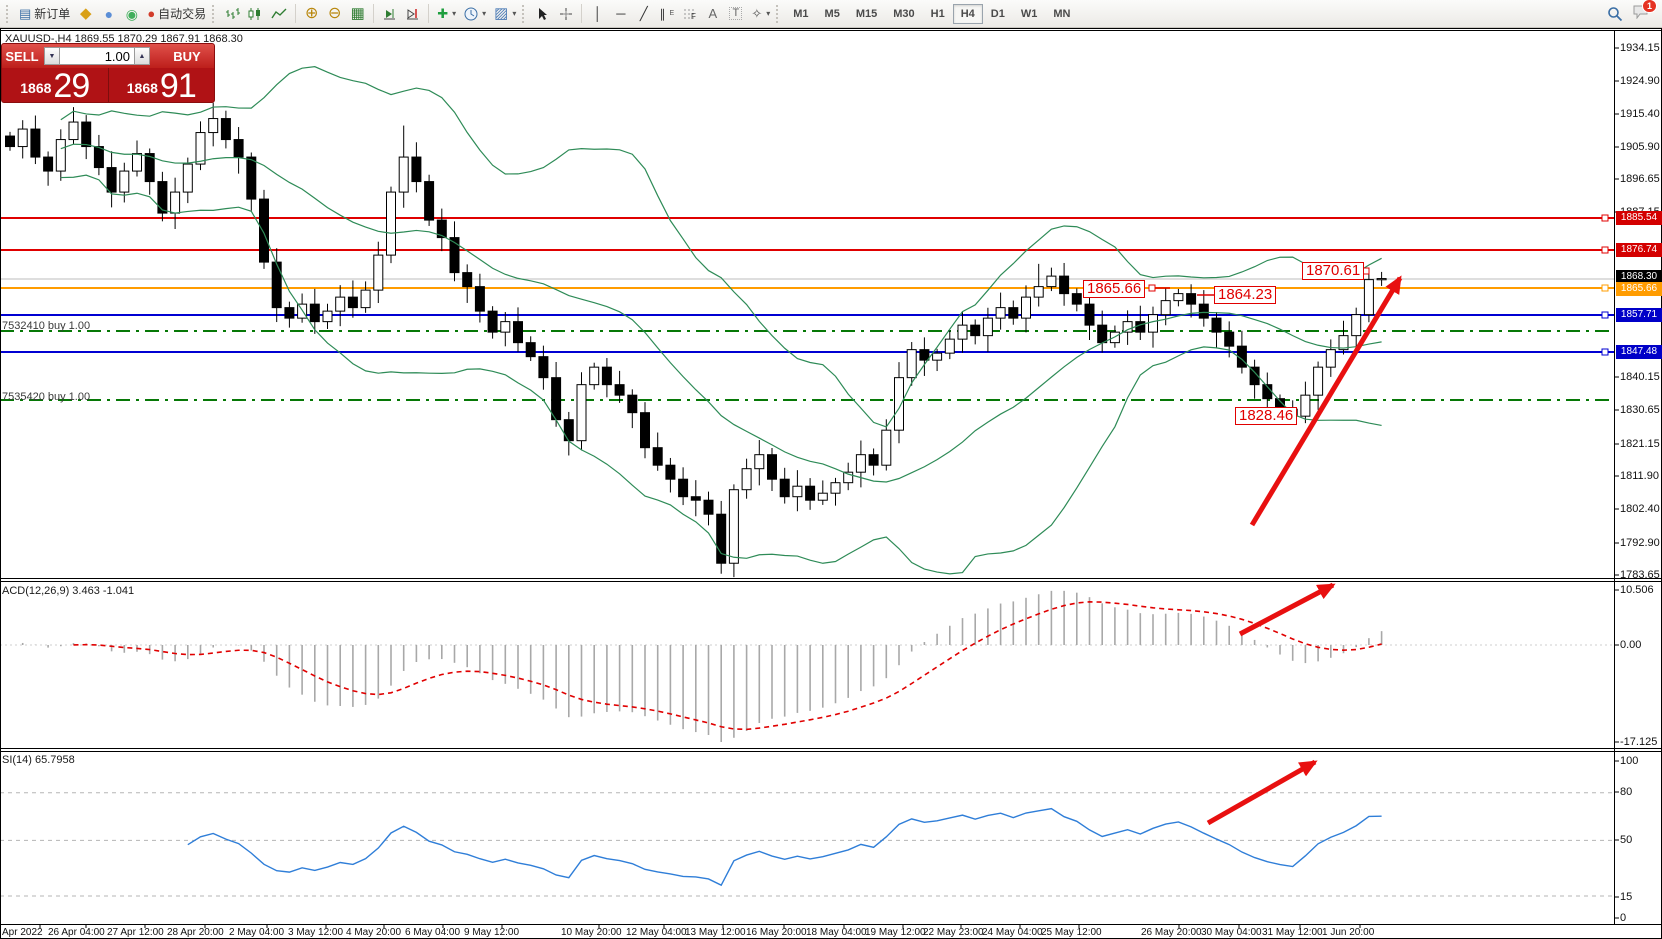  What do you see at coordinates (836, 932) in the screenshot?
I see `time-axis-label: 18 May 04:00` at bounding box center [836, 932].